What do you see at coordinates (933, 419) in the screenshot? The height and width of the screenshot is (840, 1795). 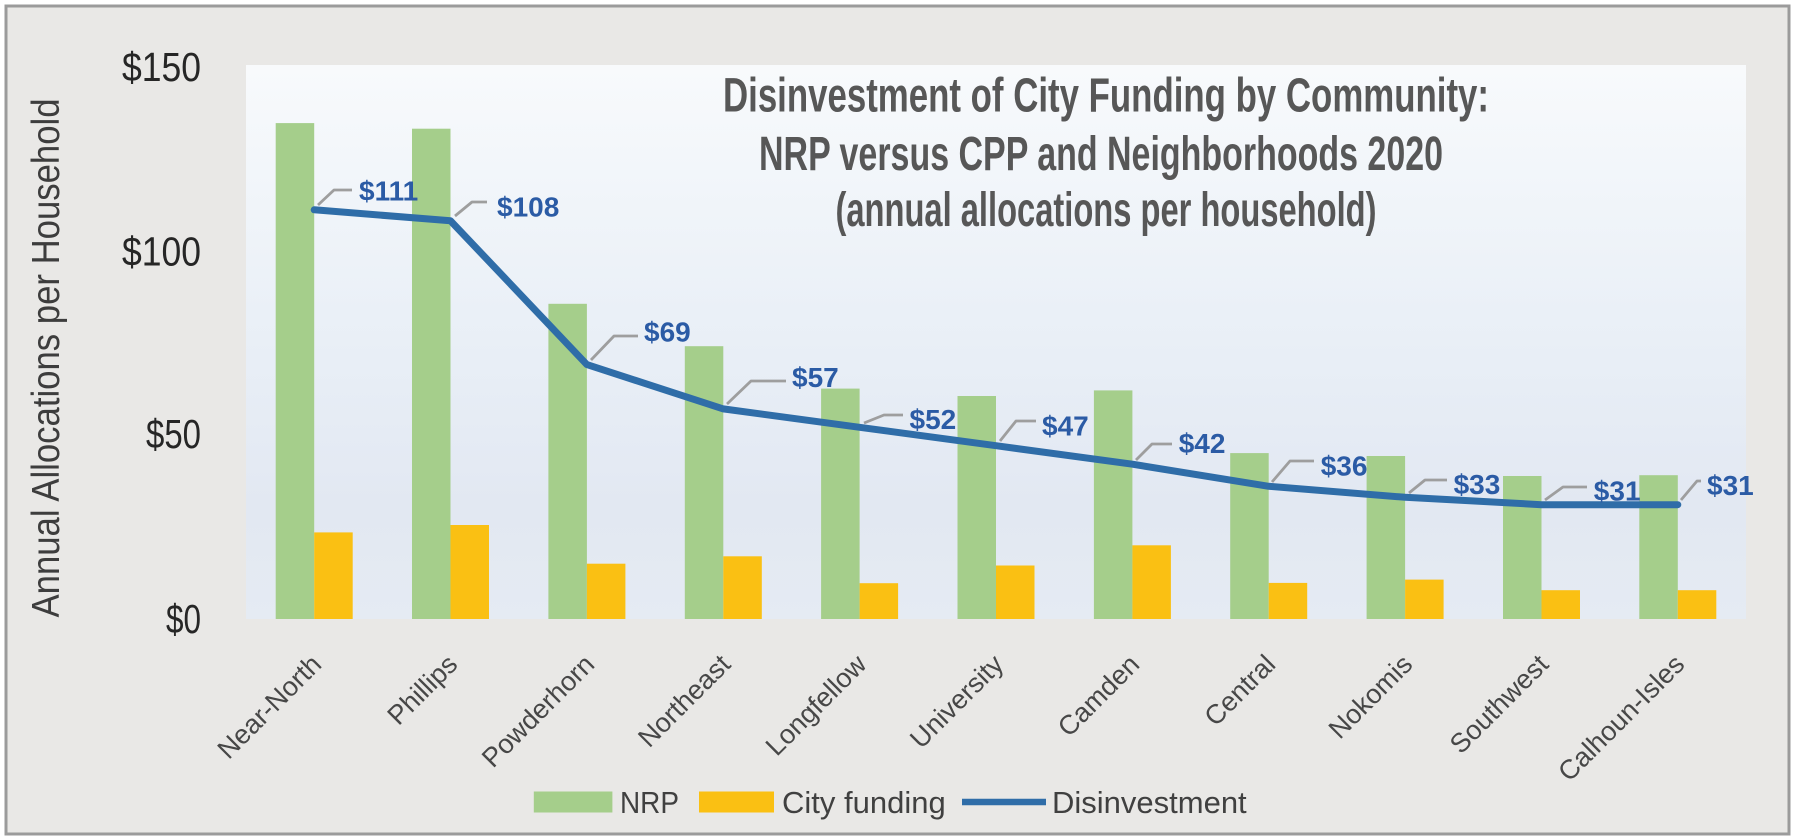 I see `svg-text: $52` at bounding box center [933, 419].